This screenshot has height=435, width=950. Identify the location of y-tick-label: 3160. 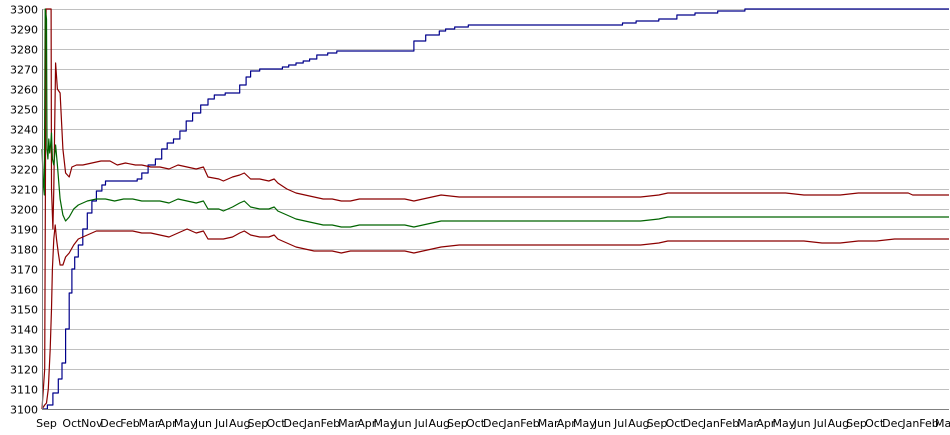
(24, 290).